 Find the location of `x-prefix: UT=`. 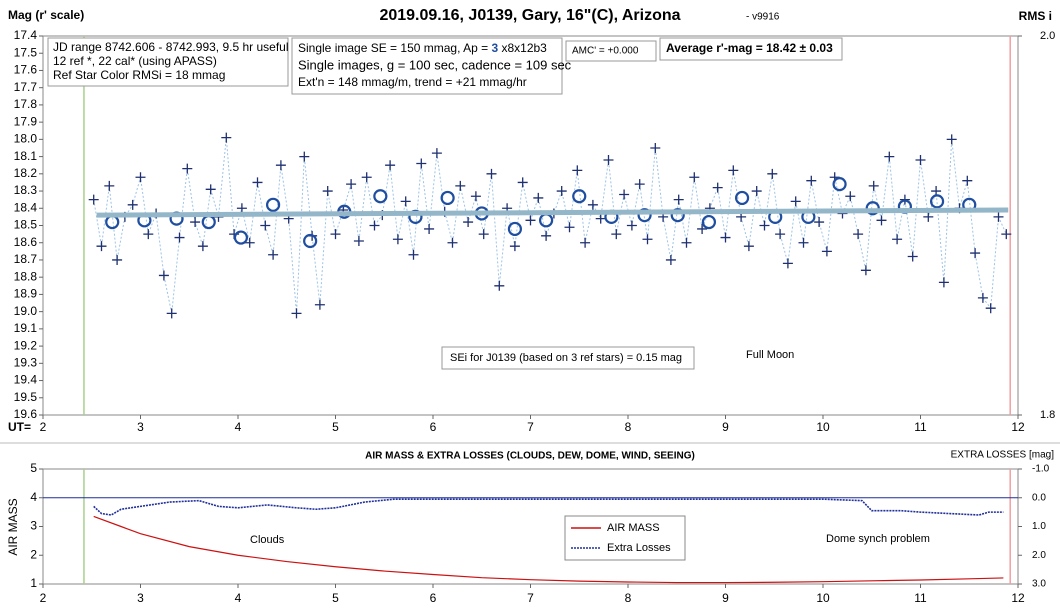

x-prefix: UT= is located at coordinates (19, 427).